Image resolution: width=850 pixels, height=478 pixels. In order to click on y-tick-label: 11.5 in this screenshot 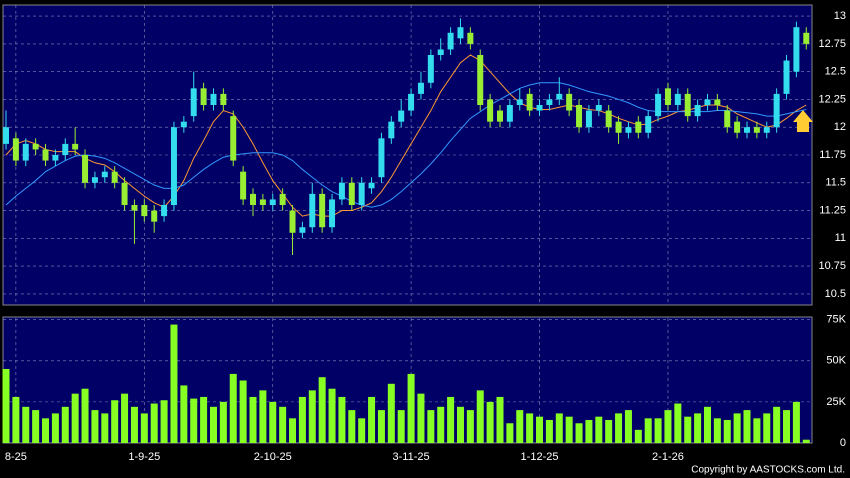, I will do `click(835, 183)`.